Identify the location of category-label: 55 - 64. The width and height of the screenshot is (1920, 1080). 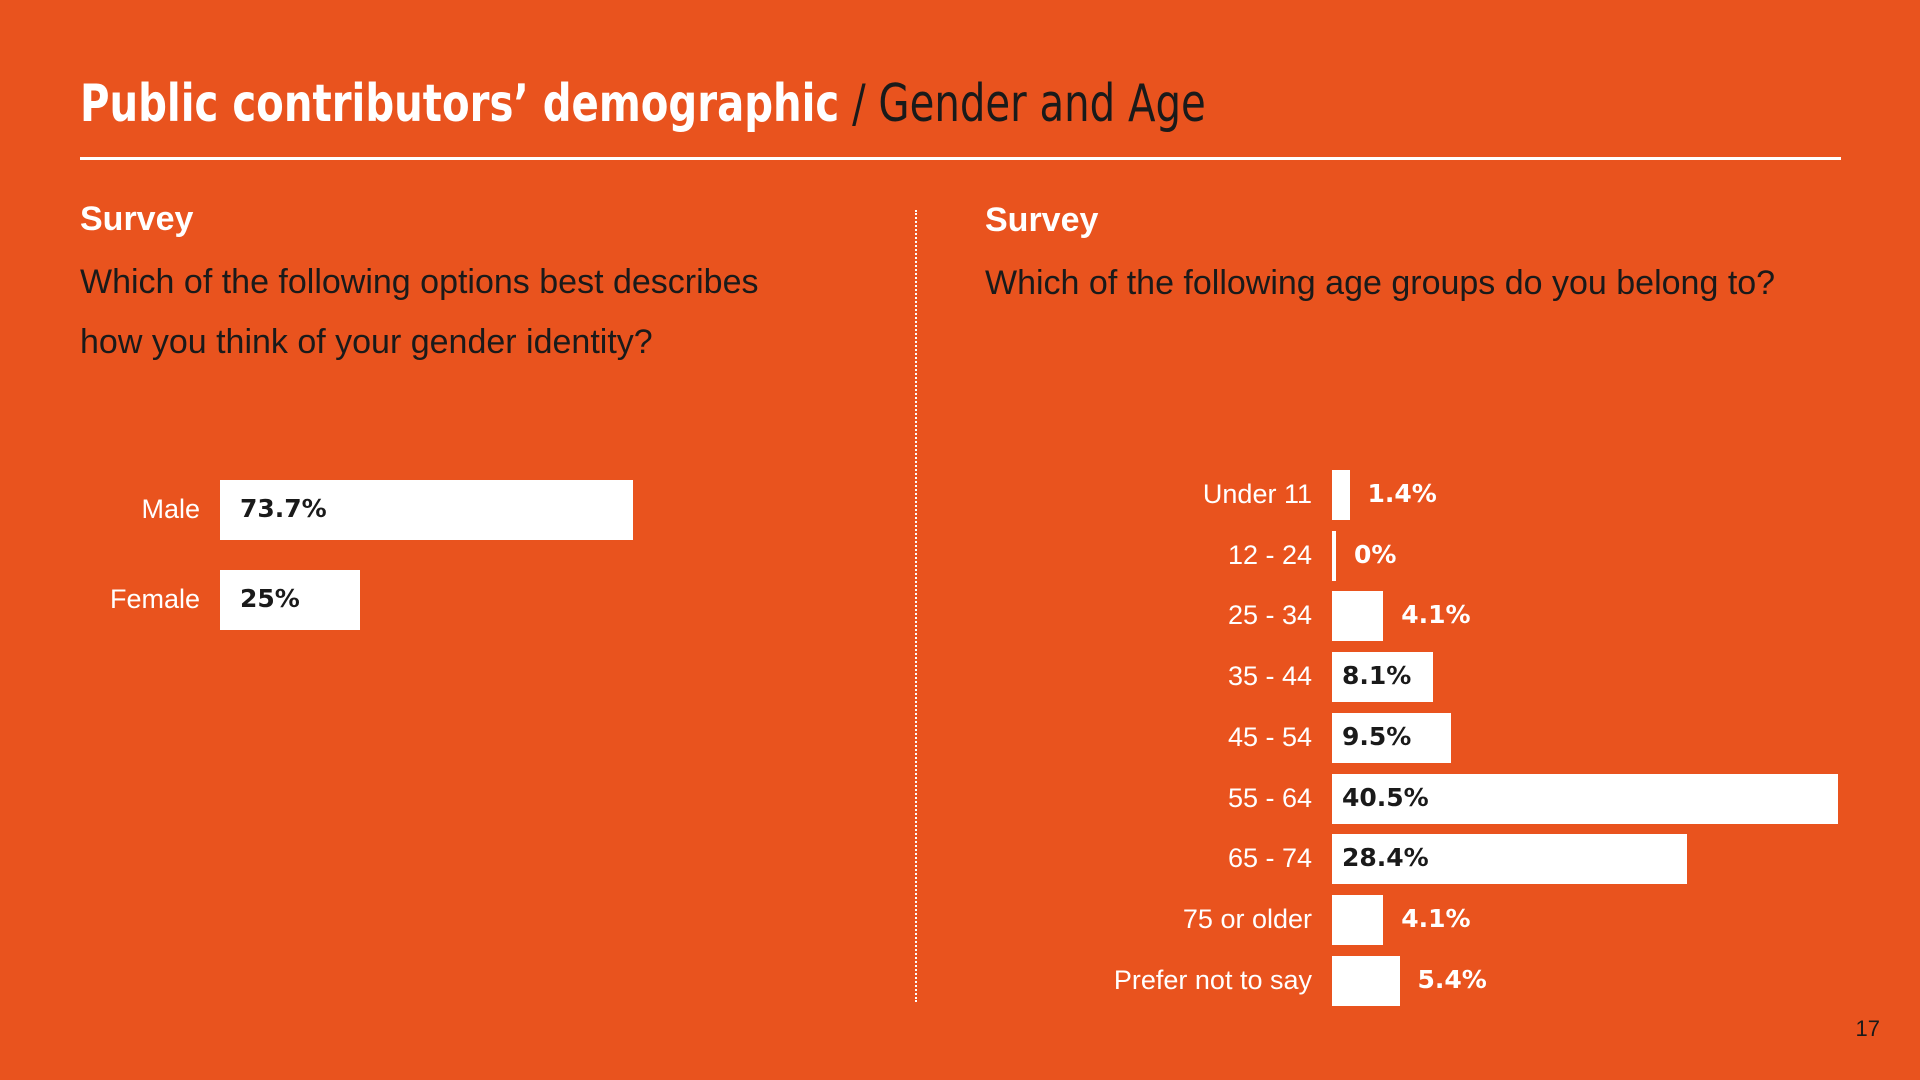
(1269, 797).